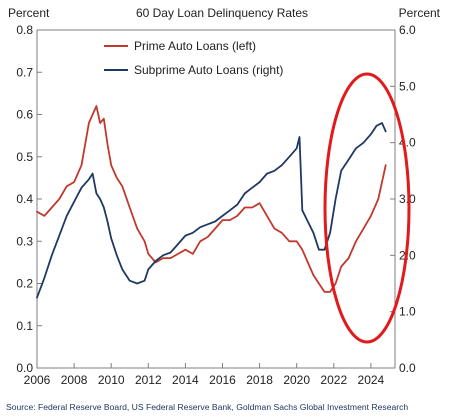 The height and width of the screenshot is (420, 470). I want to click on right-tick-label: 1.0, so click(407, 312).